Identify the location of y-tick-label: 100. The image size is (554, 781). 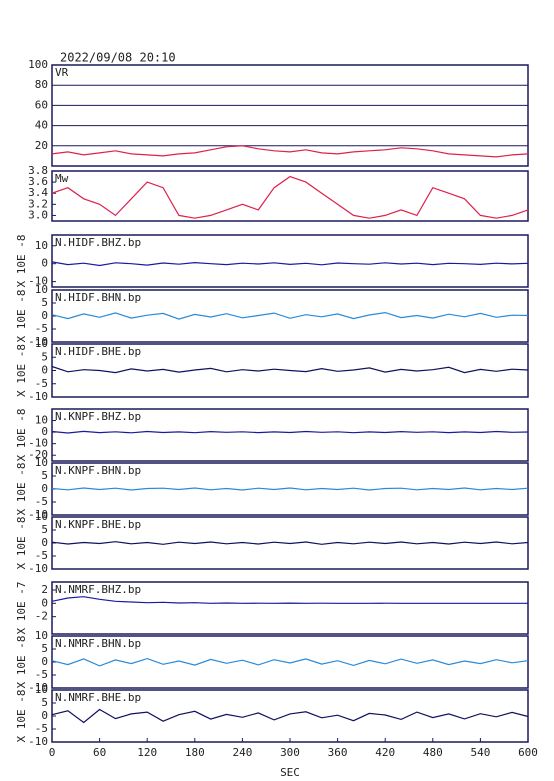
(38, 64).